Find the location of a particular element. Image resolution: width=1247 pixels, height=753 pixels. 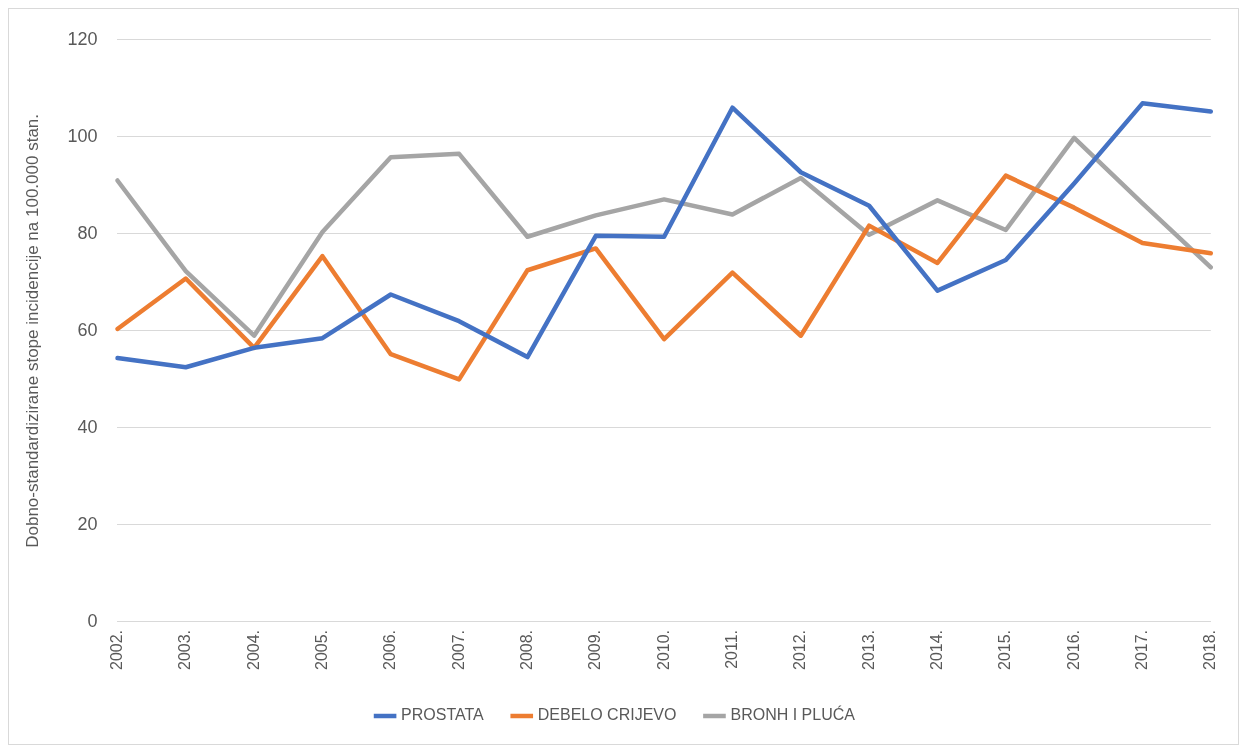

x-tick-label: 2008. is located at coordinates (526, 650).